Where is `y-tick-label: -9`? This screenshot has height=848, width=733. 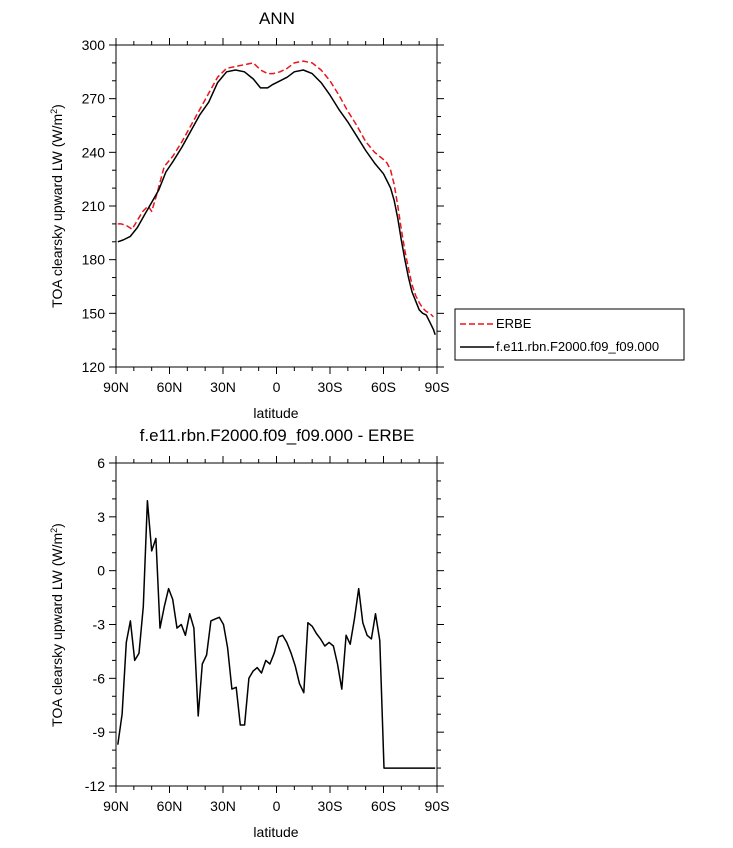
y-tick-label: -9 is located at coordinates (99, 732).